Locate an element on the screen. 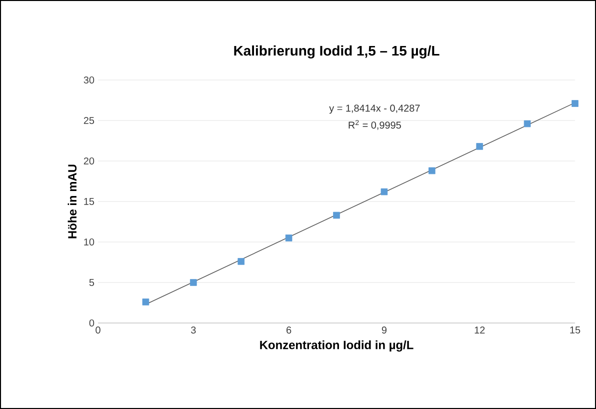 The image size is (596, 409). x-tick-label: 0 is located at coordinates (98, 330).